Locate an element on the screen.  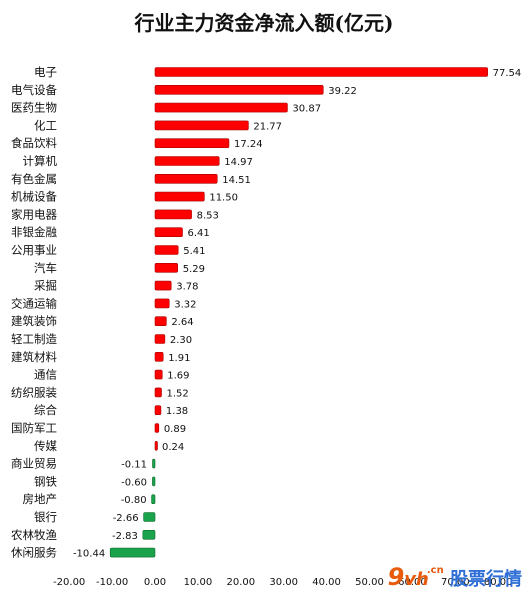
category-label: 纺织服装 is located at coordinates (34, 392).